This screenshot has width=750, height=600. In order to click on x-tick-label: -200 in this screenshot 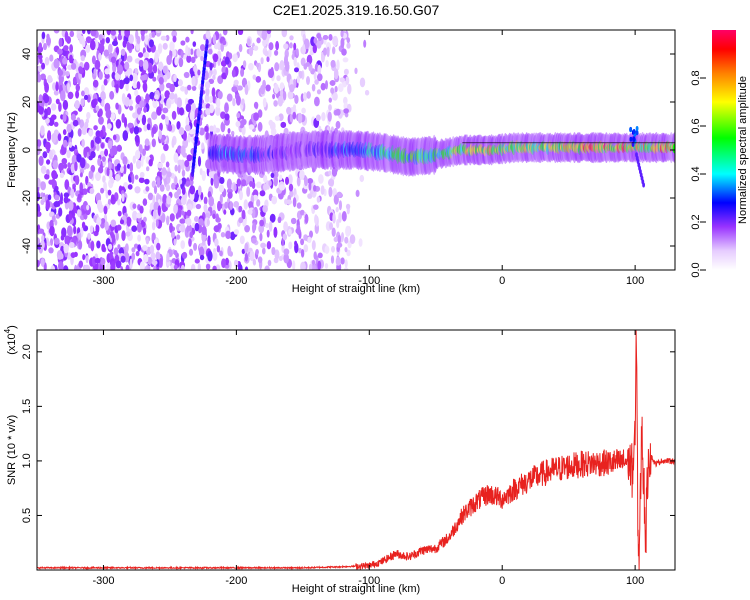, I will do `click(236, 281)`.